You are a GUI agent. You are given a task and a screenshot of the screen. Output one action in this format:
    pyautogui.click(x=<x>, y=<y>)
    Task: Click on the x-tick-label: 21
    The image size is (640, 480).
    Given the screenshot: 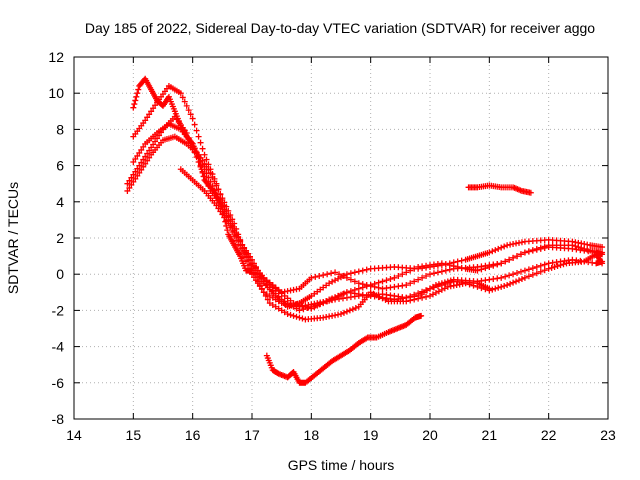 What is the action you would take?
    pyautogui.click(x=490, y=435)
    